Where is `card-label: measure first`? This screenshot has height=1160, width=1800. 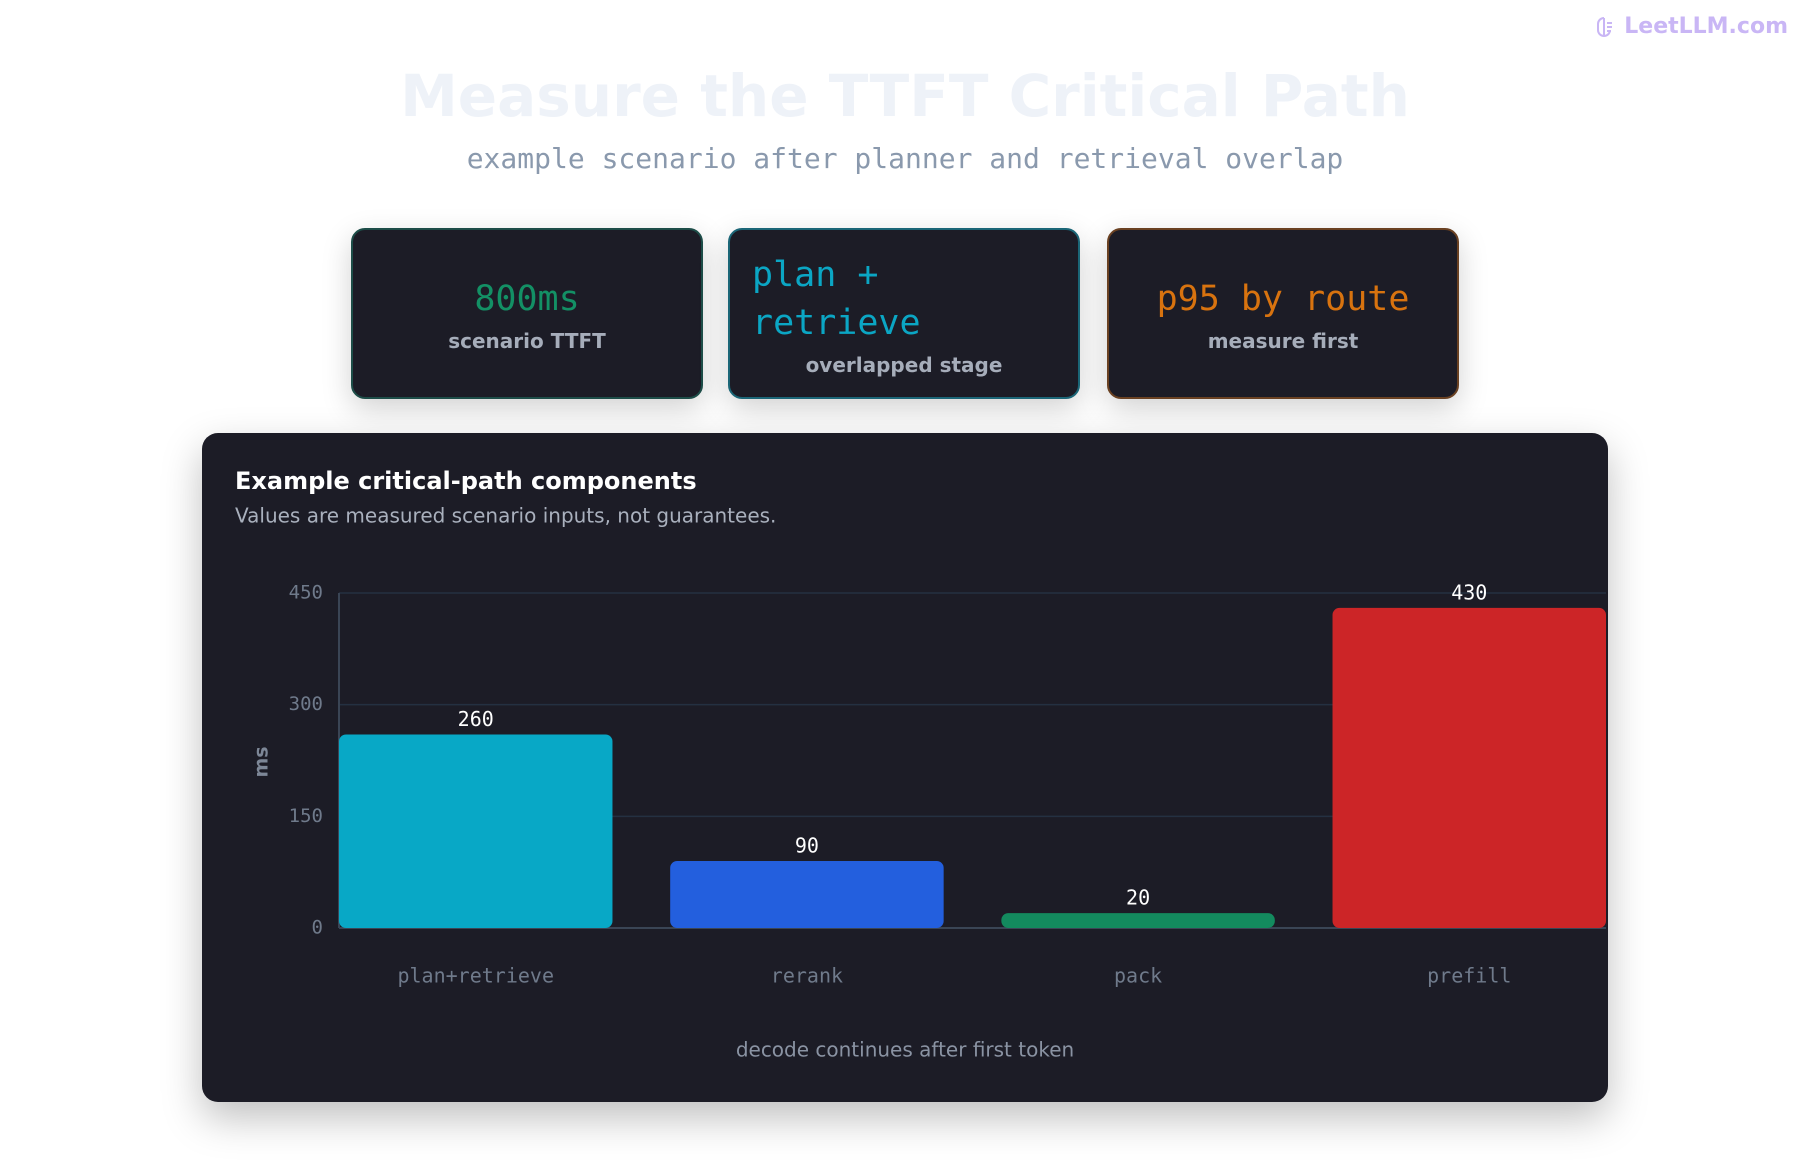
card-label: measure first is located at coordinates (1283, 340).